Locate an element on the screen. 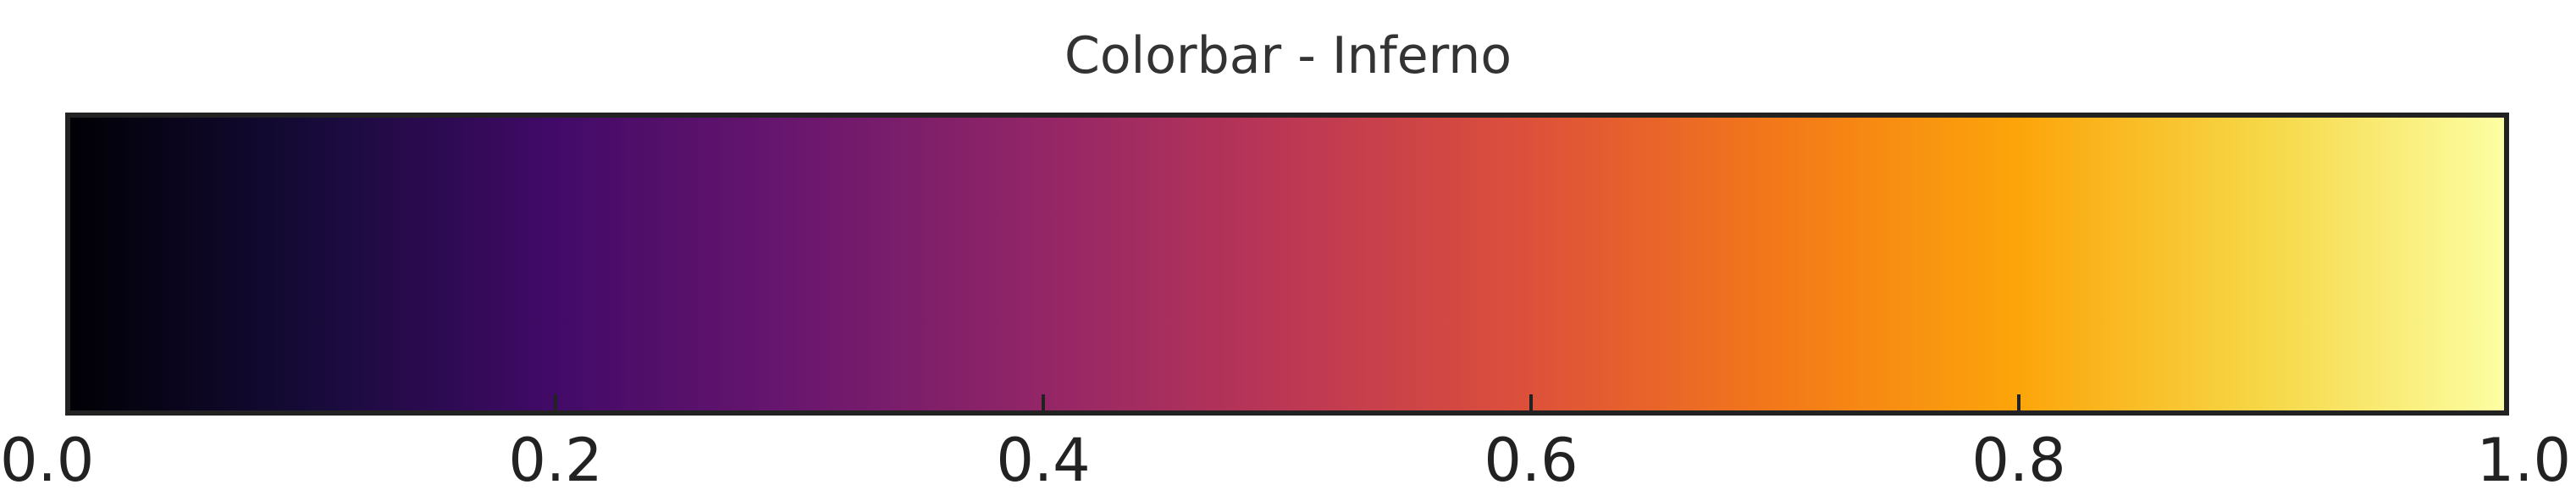 The width and height of the screenshot is (2576, 501). tick-label: 0.2 is located at coordinates (555, 460).